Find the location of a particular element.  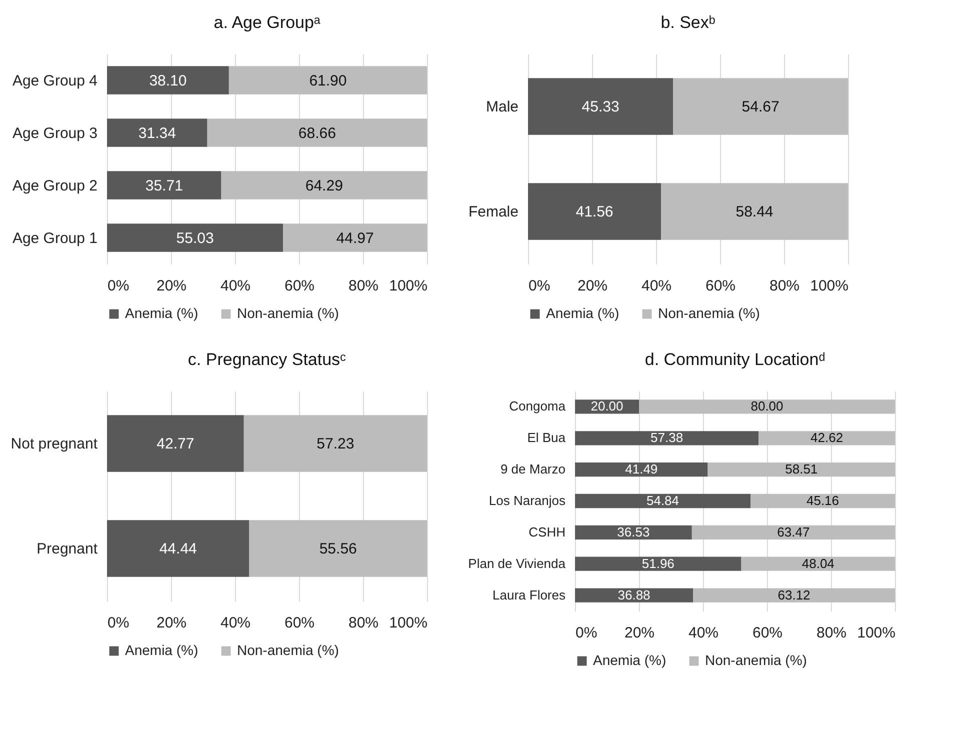

data-label: 63.12 is located at coordinates (794, 594).